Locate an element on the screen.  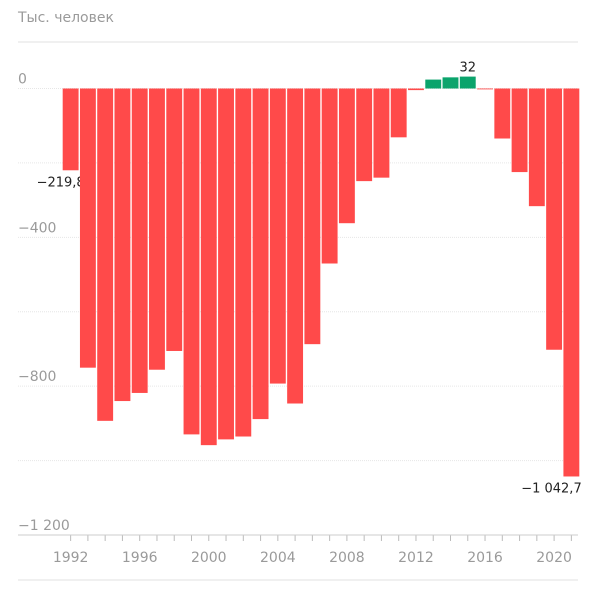
x-tick-label: 2004 is located at coordinates (278, 558).